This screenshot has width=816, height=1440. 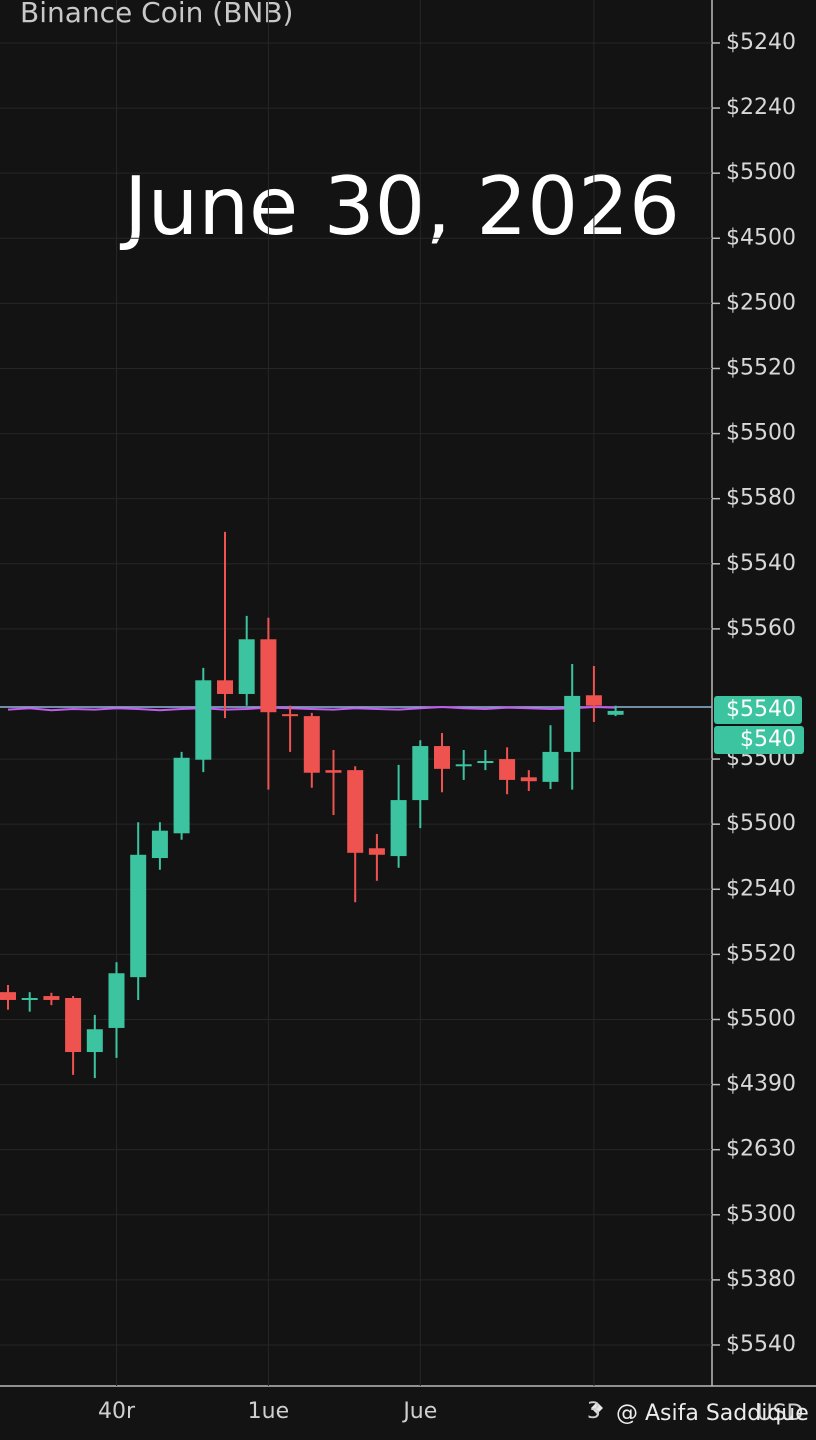 I want to click on overlay-line, so click(x=311, y=708).